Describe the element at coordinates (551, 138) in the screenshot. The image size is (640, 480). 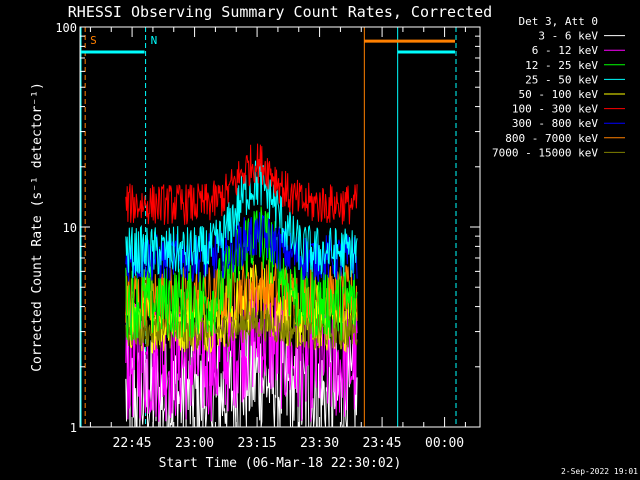
I see `legend-label: 800 - 7000 keV` at that location.